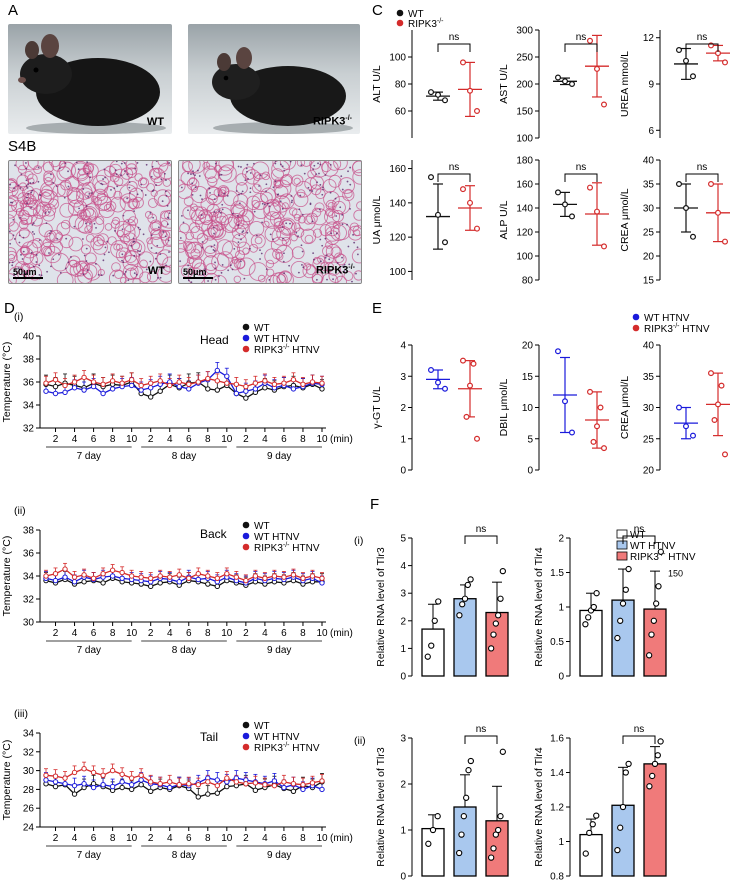 The width and height of the screenshot is (738, 888). Describe the element at coordinates (649, 346) in the screenshot. I see `y-tick-label: 40` at that location.